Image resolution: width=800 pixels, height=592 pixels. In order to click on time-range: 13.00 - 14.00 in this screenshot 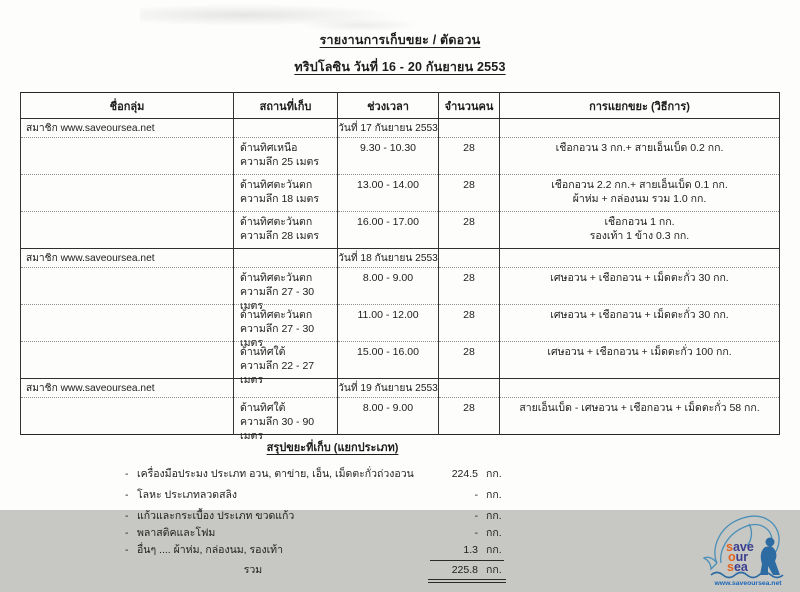, I will do `click(388, 193)`.